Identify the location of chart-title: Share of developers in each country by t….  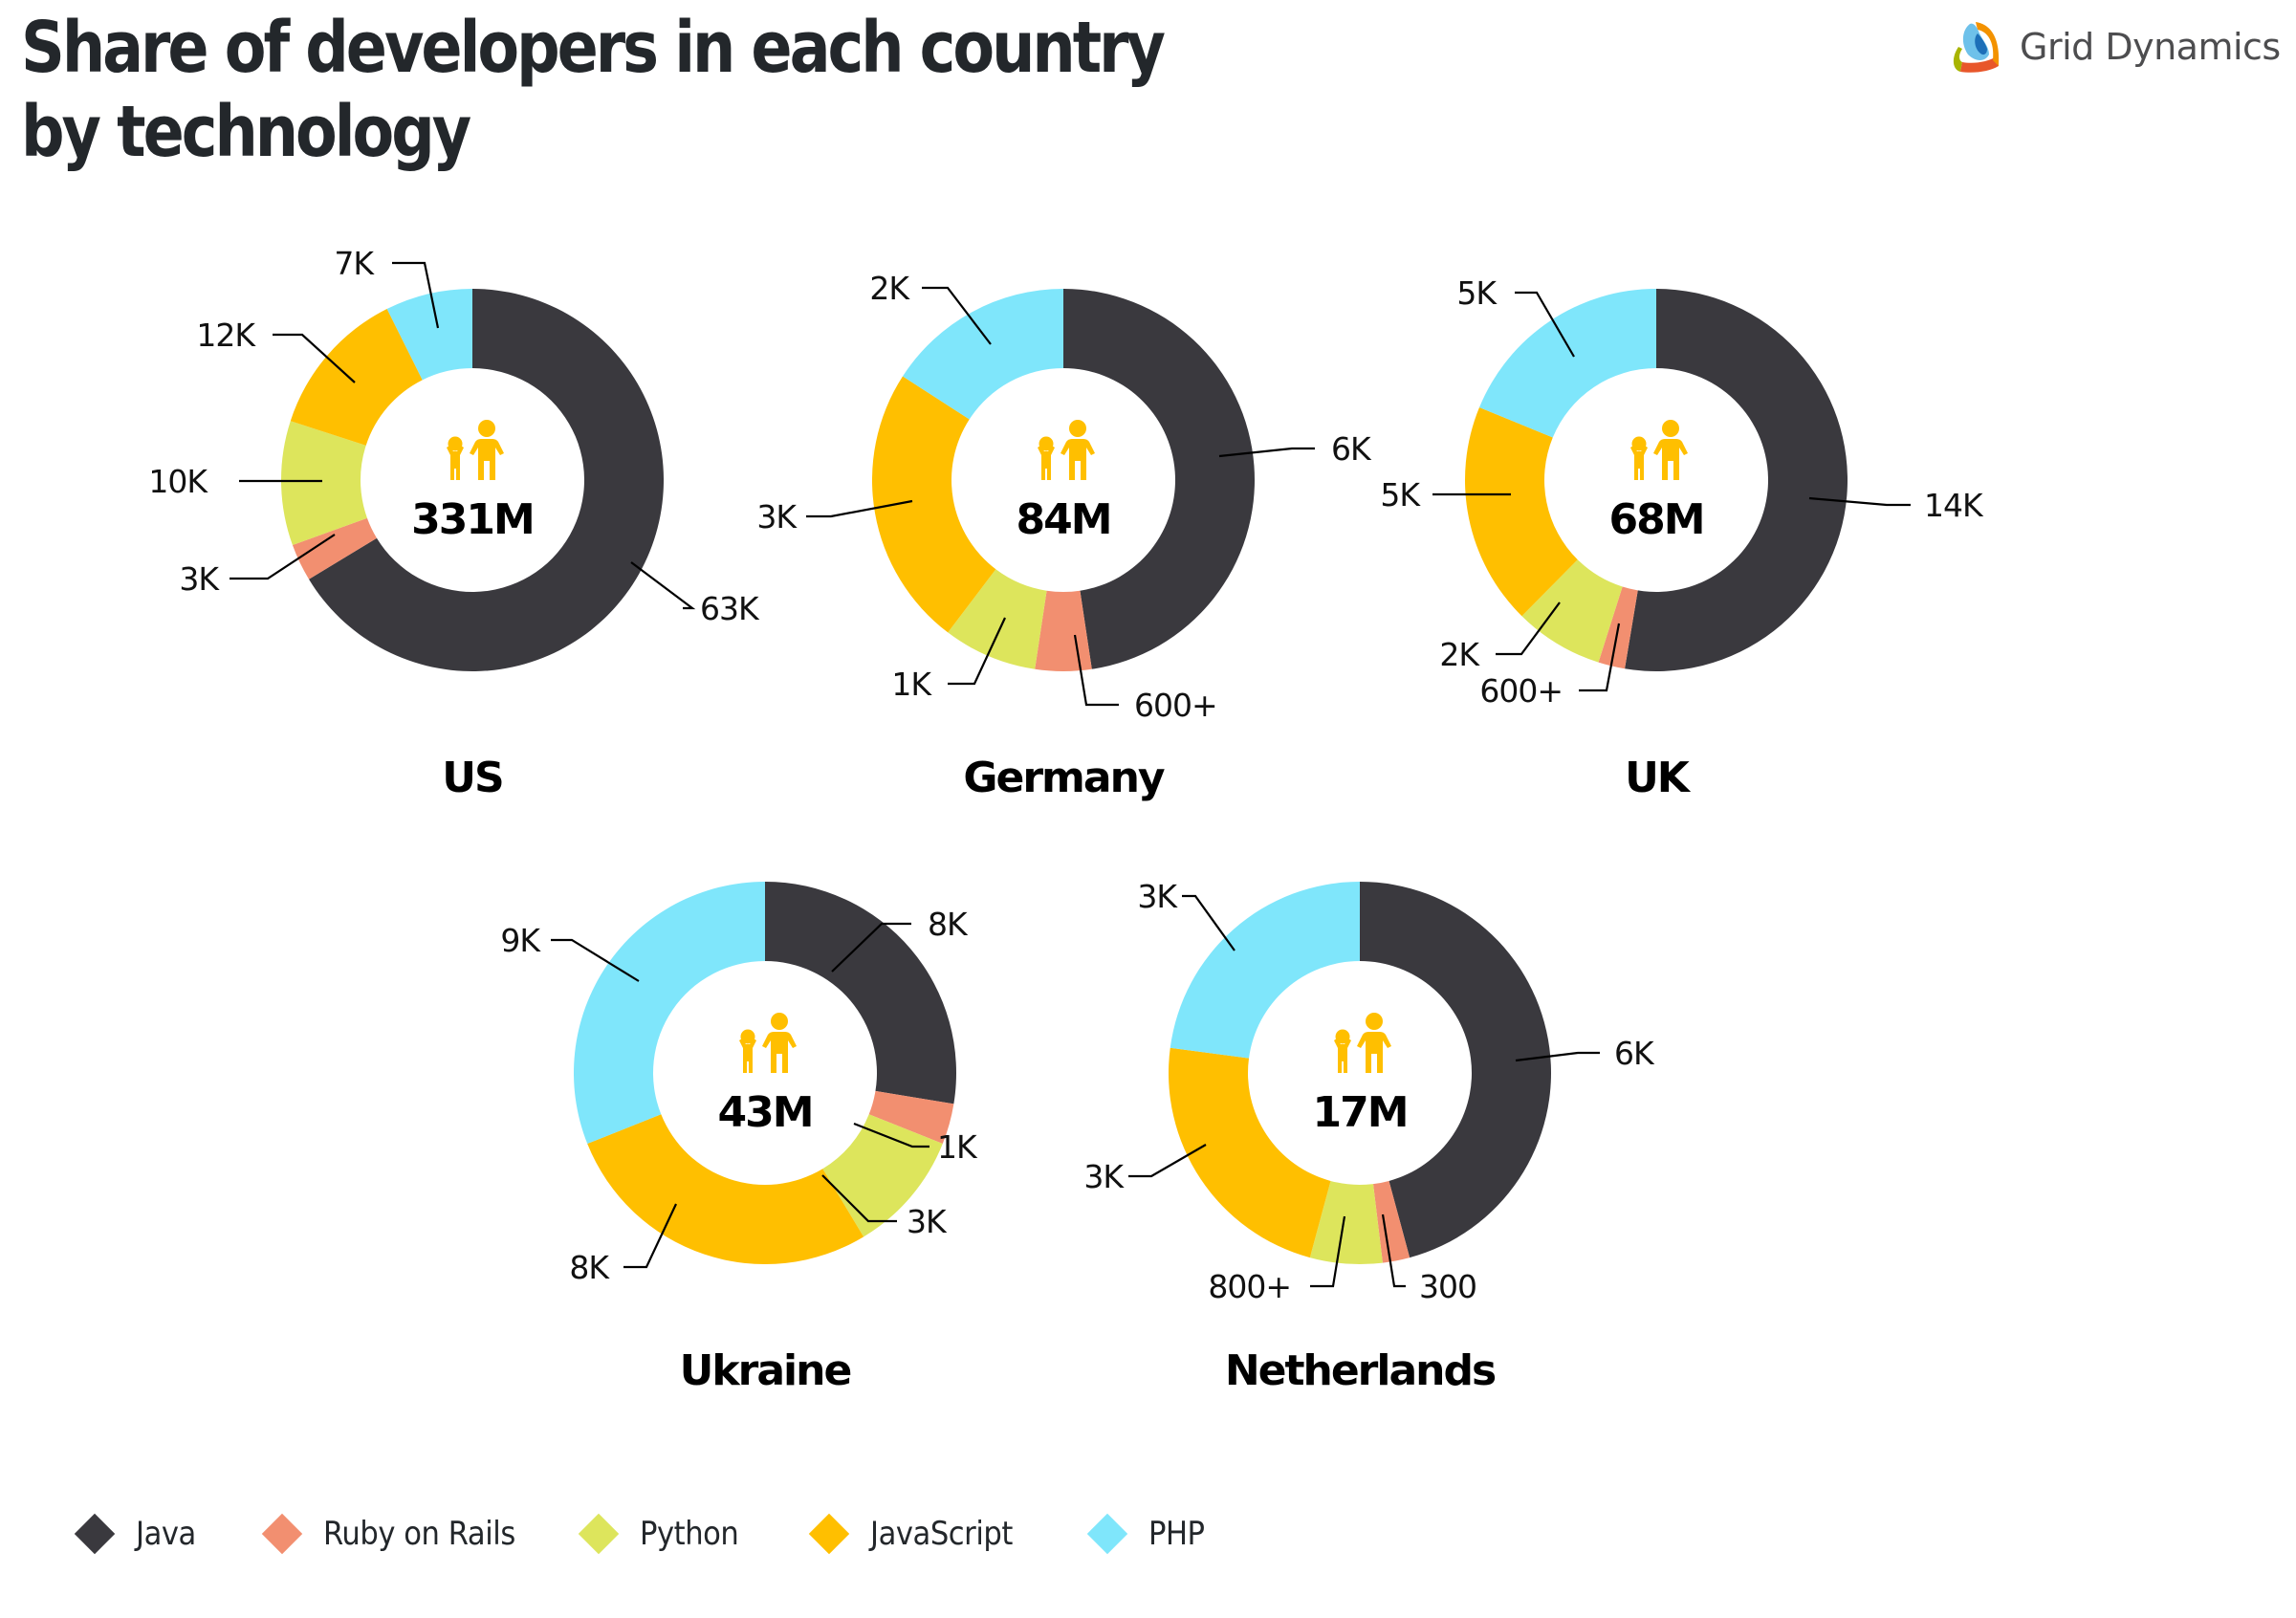
(593, 90).